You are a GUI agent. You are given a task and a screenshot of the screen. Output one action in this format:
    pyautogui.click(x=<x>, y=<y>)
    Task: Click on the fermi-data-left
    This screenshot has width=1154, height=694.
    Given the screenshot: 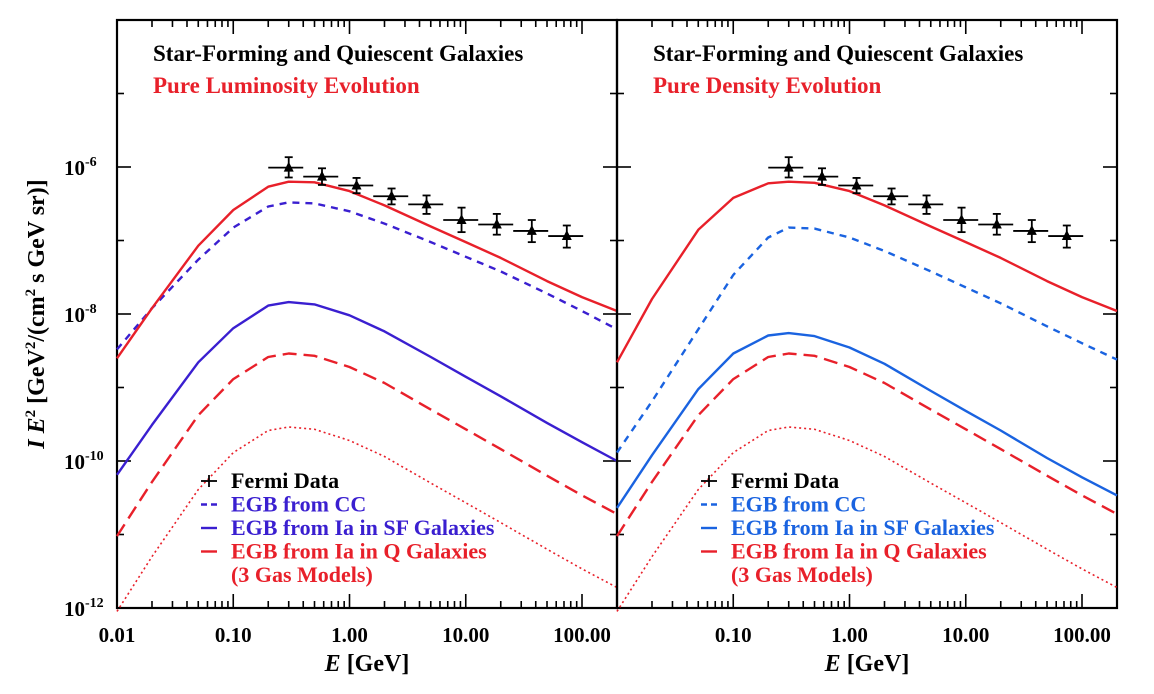 What is the action you would take?
    pyautogui.click(x=426, y=202)
    